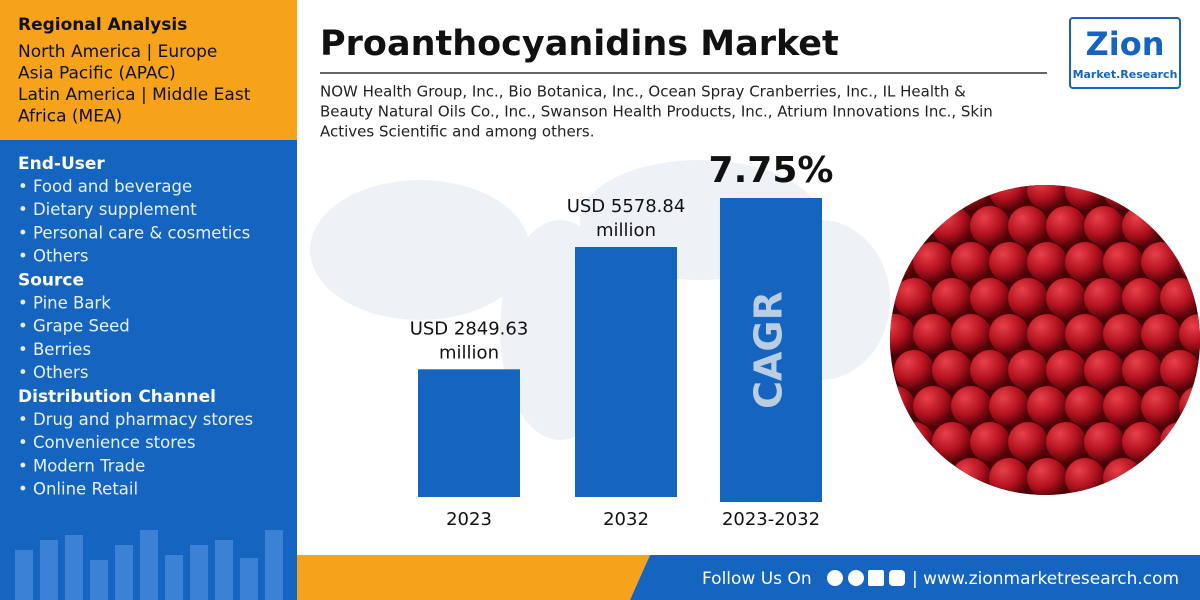 This screenshot has width=1200, height=600. I want to click on segment-item: • Personal care & cosmetics, so click(134, 232).